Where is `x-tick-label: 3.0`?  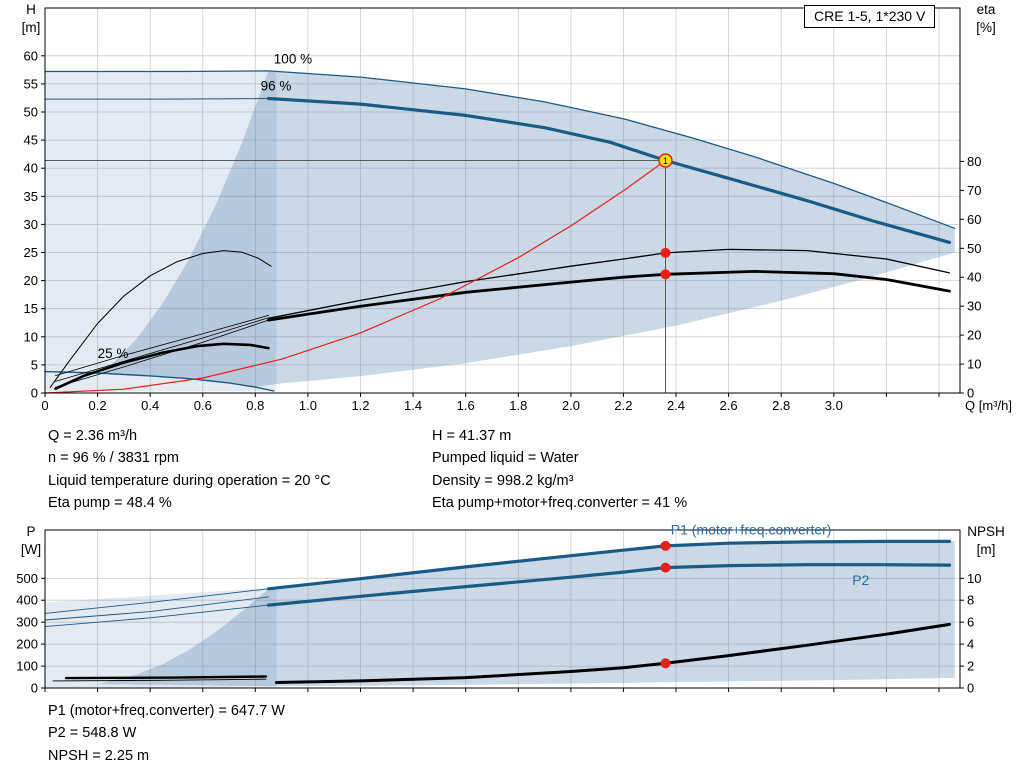 x-tick-label: 3.0 is located at coordinates (834, 405).